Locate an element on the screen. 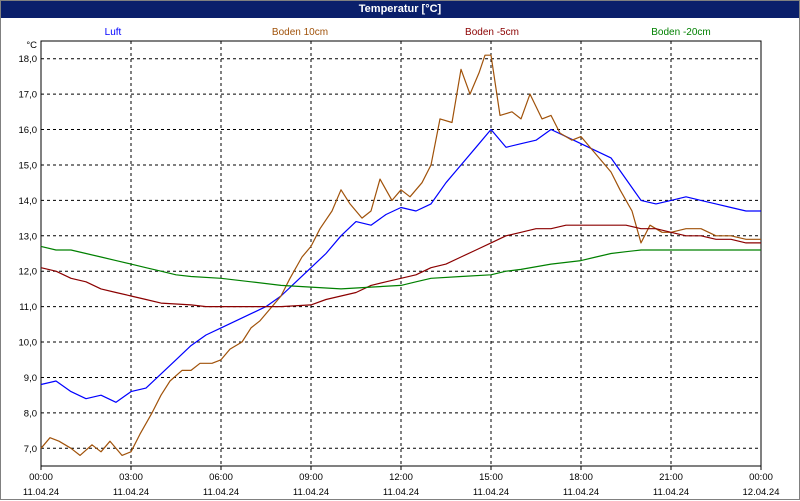 This screenshot has height=501, width=800. legend-entry: Luft is located at coordinates (113, 32).